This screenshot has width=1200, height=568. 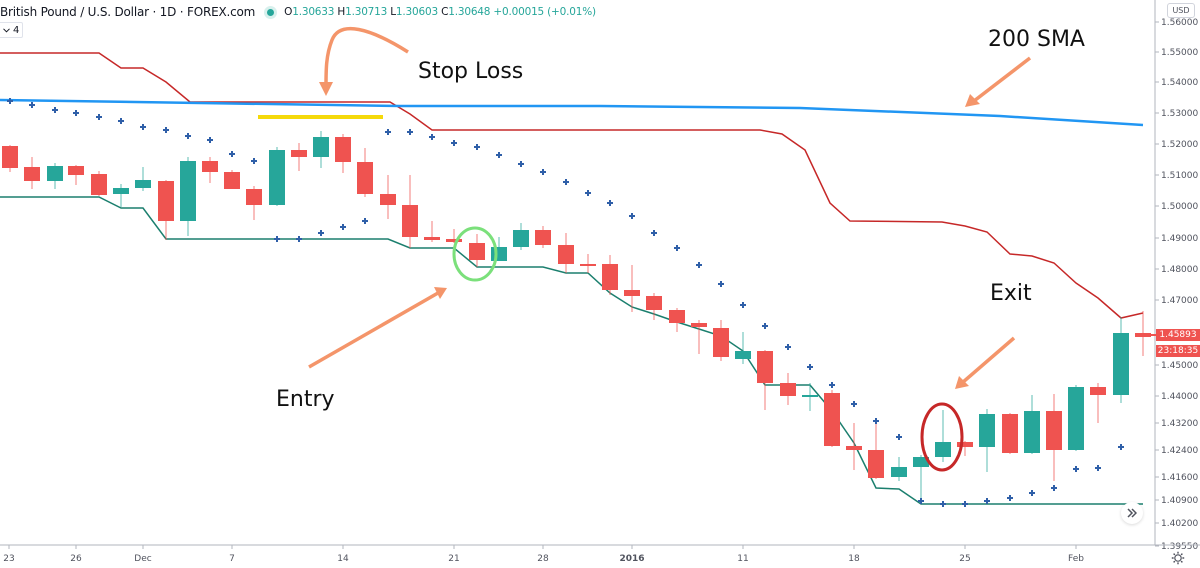 What do you see at coordinates (600, 554) in the screenshot?
I see `time-axis: 23 26 Dec 7 14 21 28 2016 11 18 25 Feb` at bounding box center [600, 554].